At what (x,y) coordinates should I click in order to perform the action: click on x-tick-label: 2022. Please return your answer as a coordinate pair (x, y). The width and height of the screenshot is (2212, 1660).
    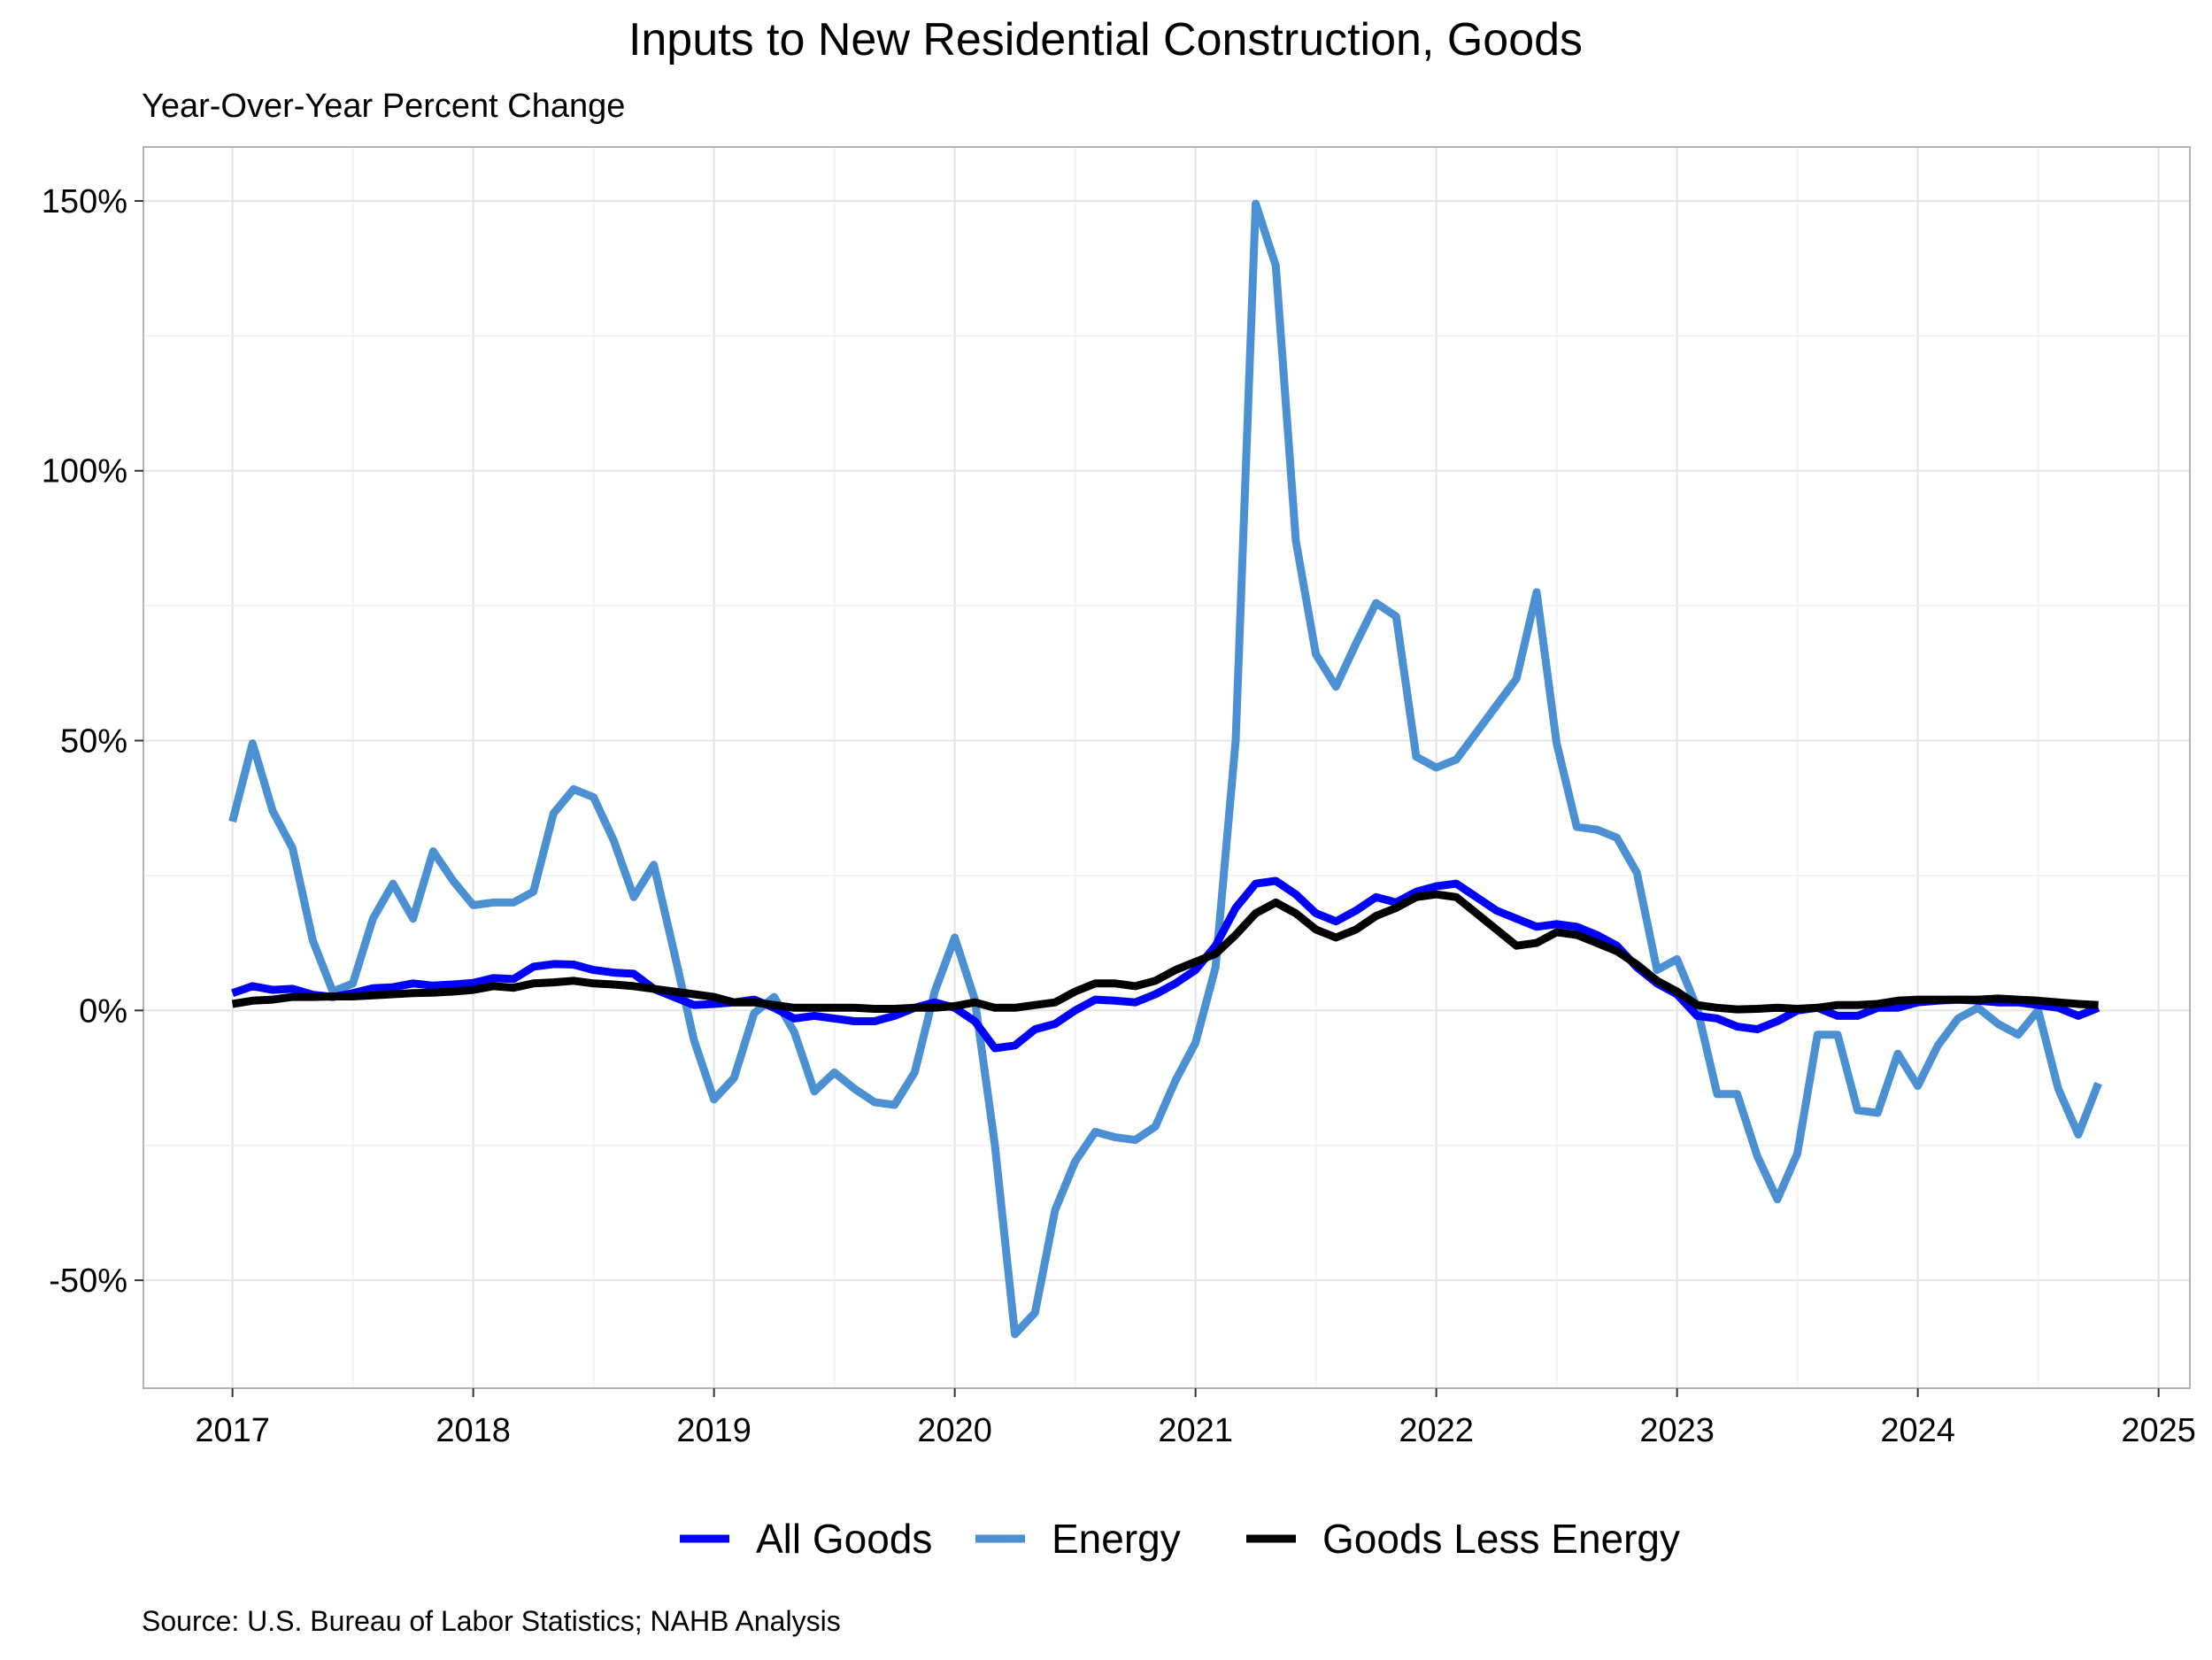
    Looking at the image, I should click on (1436, 1430).